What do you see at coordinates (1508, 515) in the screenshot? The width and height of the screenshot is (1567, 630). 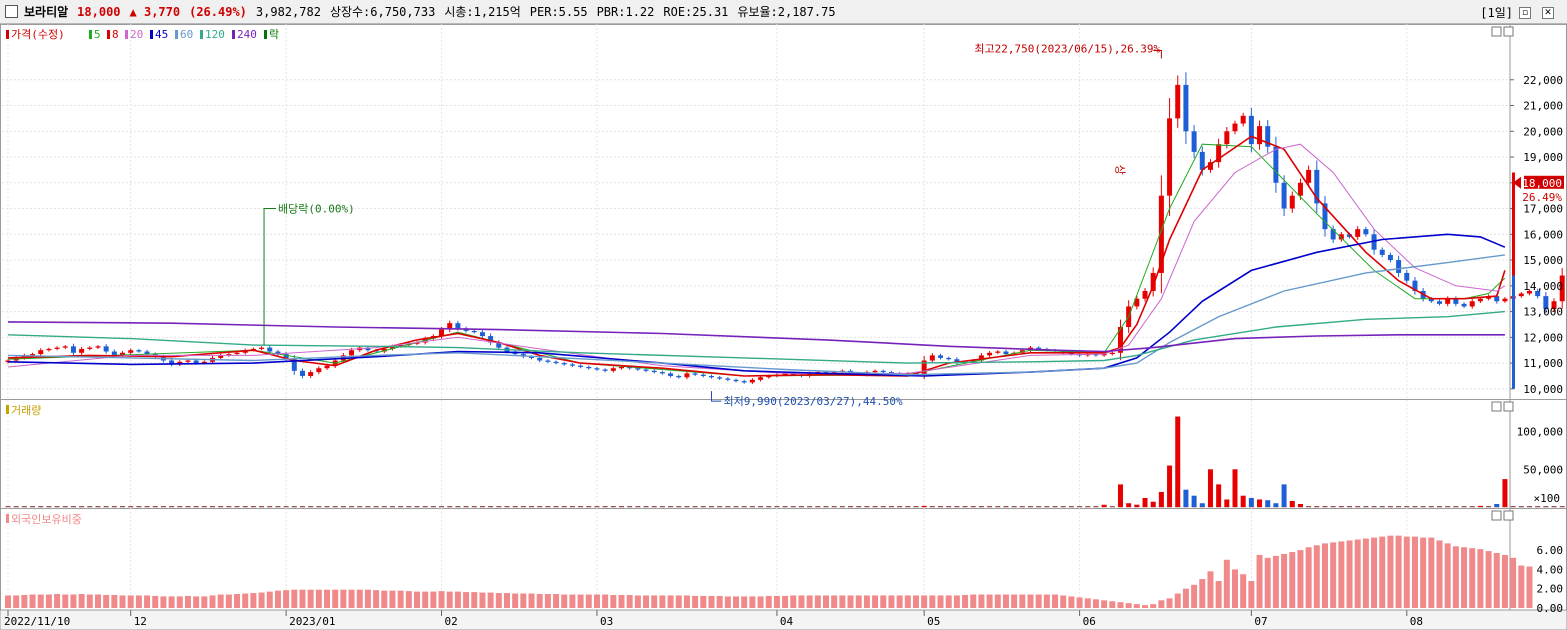 I see `panel-close-icon` at bounding box center [1508, 515].